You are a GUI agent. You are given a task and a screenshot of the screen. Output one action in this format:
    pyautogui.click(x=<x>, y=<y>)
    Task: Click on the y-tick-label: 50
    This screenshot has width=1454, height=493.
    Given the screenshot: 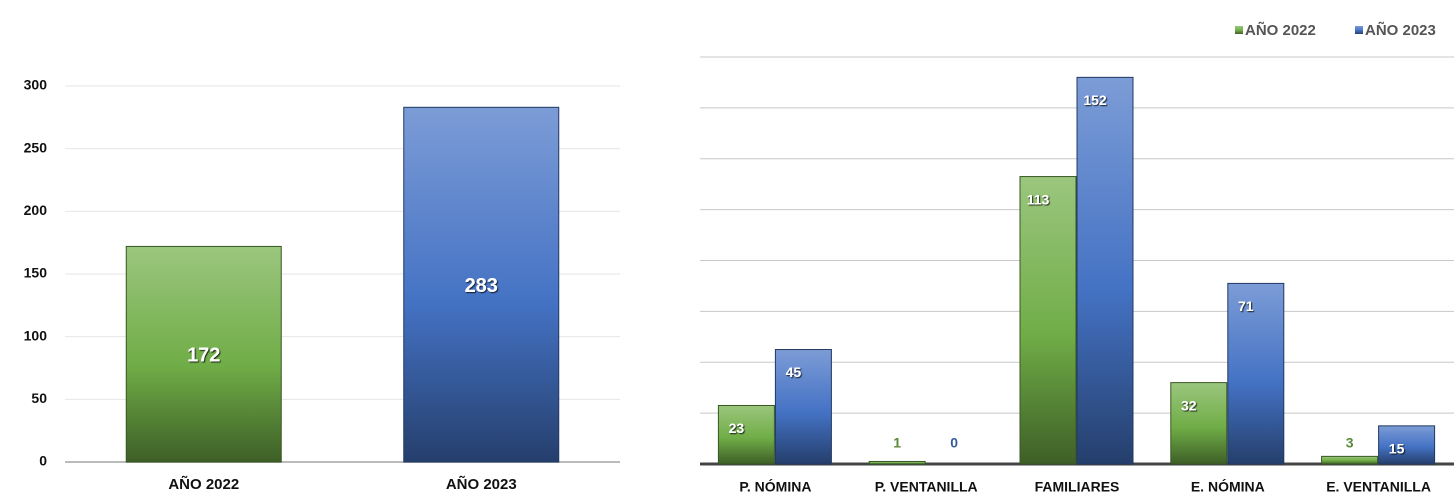 What is the action you would take?
    pyautogui.click(x=39, y=398)
    